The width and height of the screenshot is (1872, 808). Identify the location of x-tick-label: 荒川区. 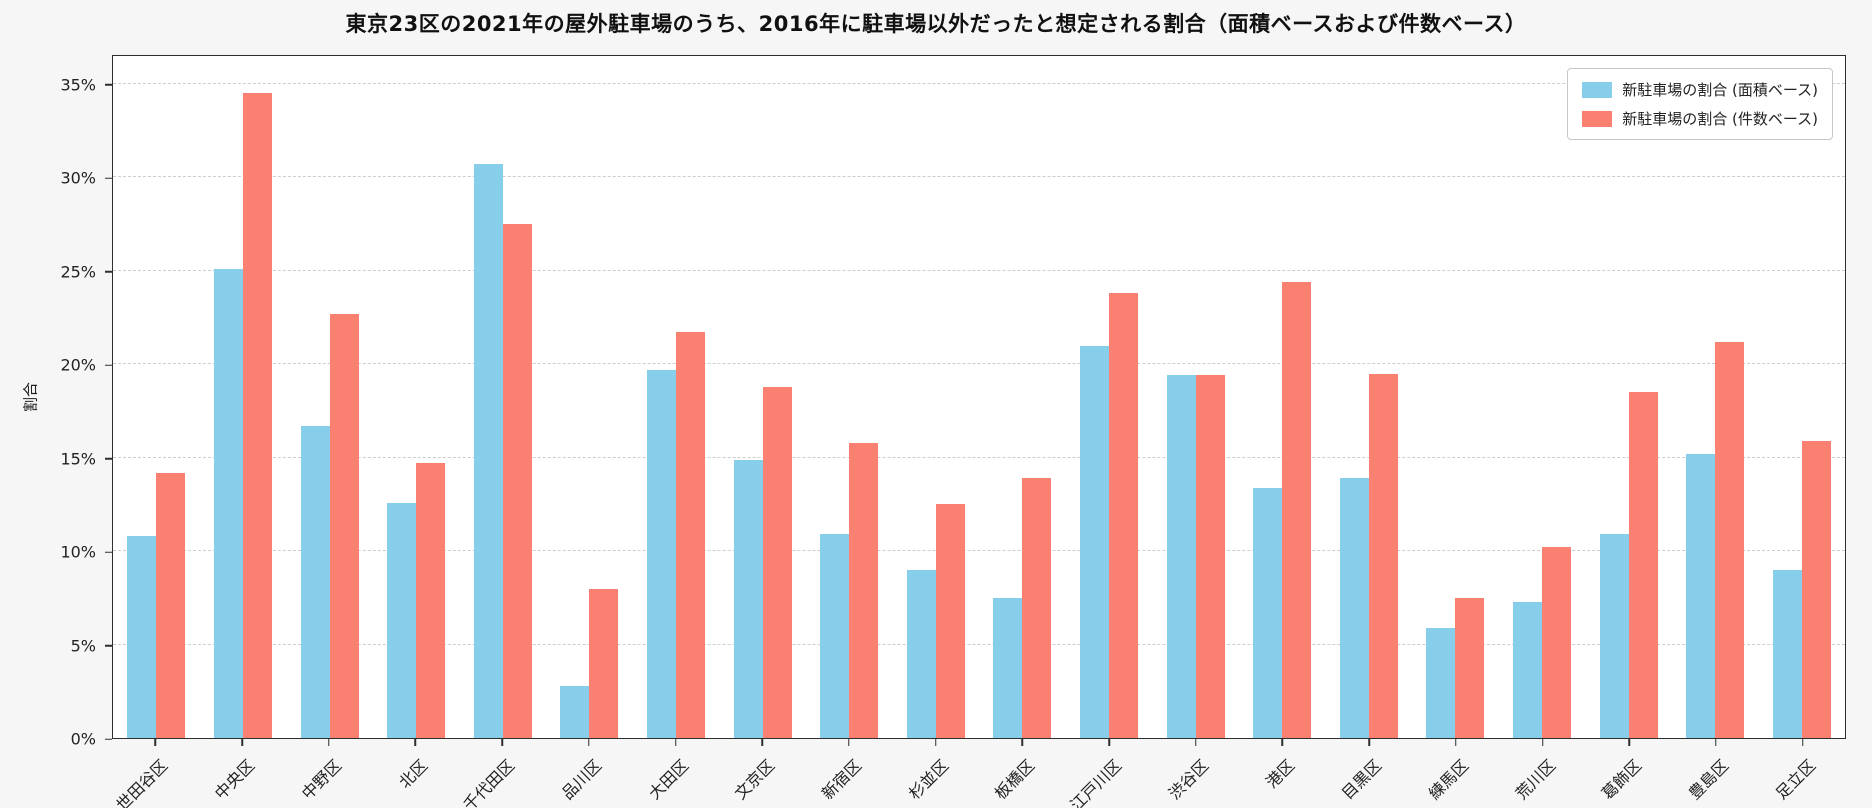
(1535, 779).